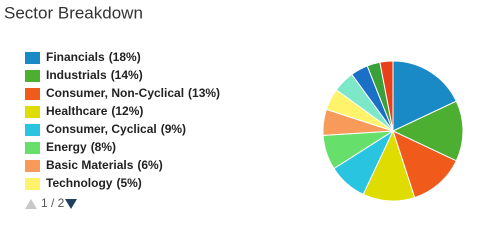 This screenshot has width=483, height=240. I want to click on legend-value: (18%), so click(125, 57).